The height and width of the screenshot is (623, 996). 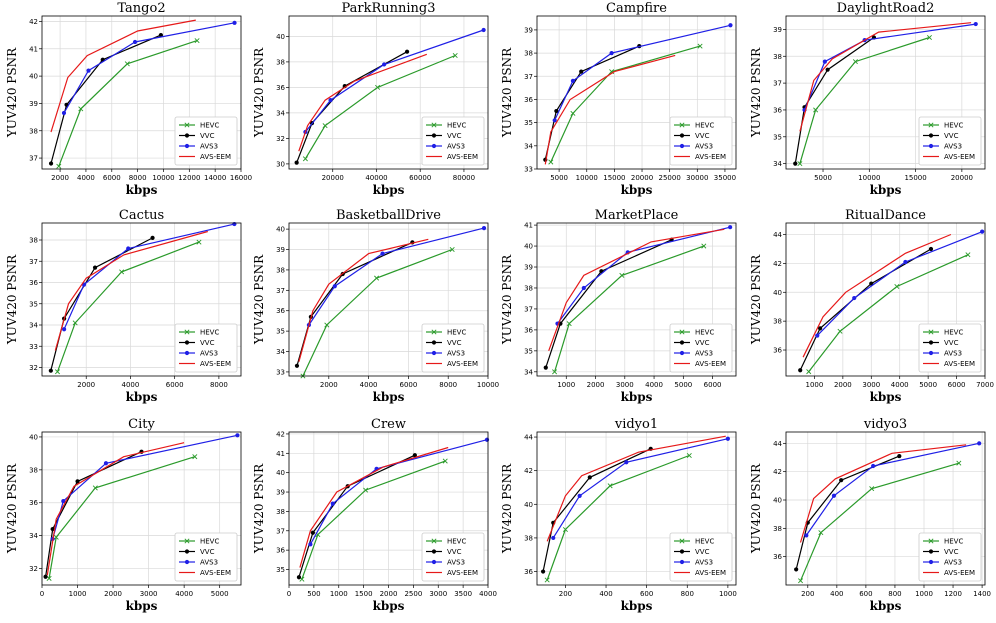 I want to click on x-tick-label: 2000, so click(x=843, y=385).